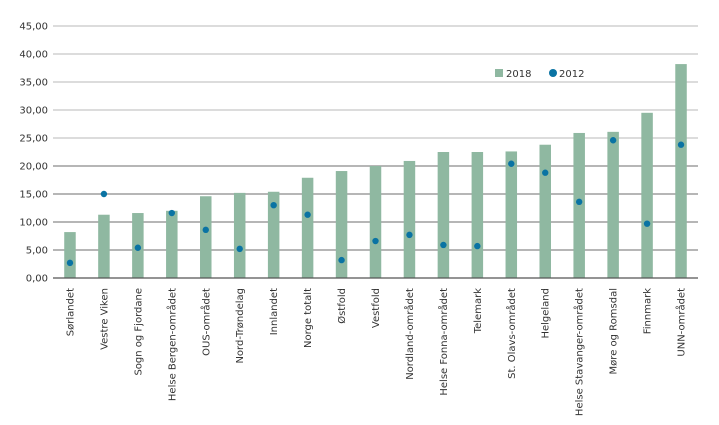 The height and width of the screenshot is (425, 719). Describe the element at coordinates (33, 167) in the screenshot. I see `y-tick-label: 20,00` at that location.